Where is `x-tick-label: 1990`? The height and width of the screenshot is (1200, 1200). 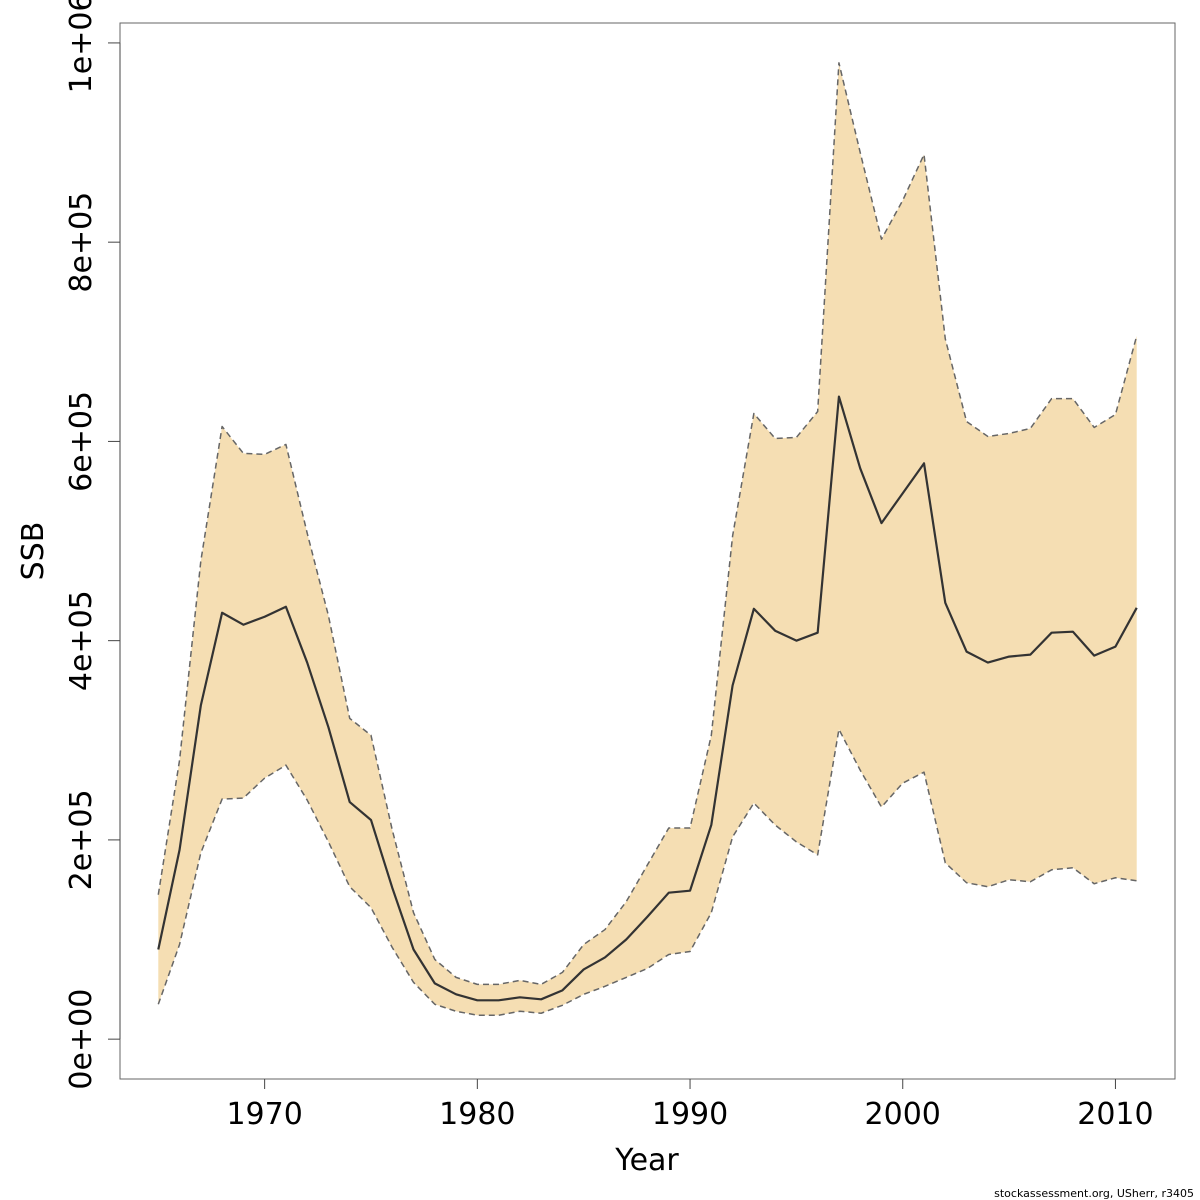 x-tick-label: 1990 is located at coordinates (690, 1114).